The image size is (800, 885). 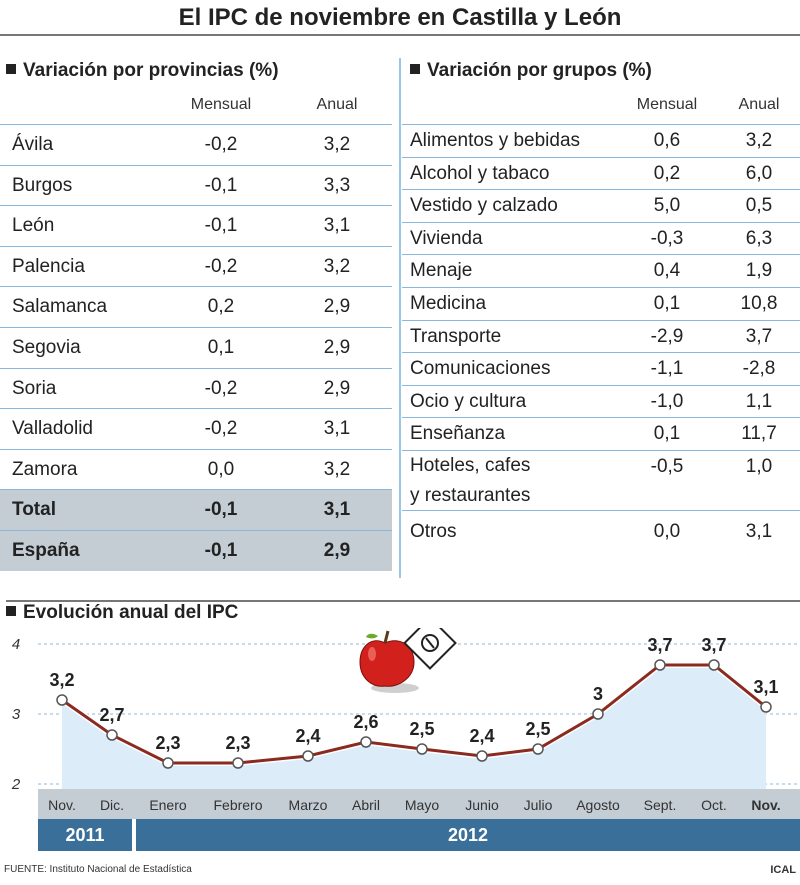 I want to click on row-mensual: -2,9, so click(x=667, y=336).